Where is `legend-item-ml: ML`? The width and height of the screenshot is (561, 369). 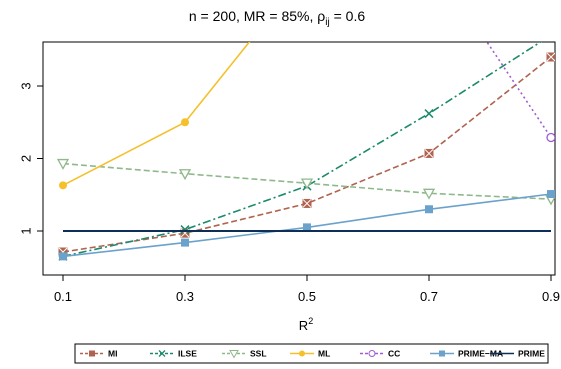
legend-item-ml: ML is located at coordinates (310, 354).